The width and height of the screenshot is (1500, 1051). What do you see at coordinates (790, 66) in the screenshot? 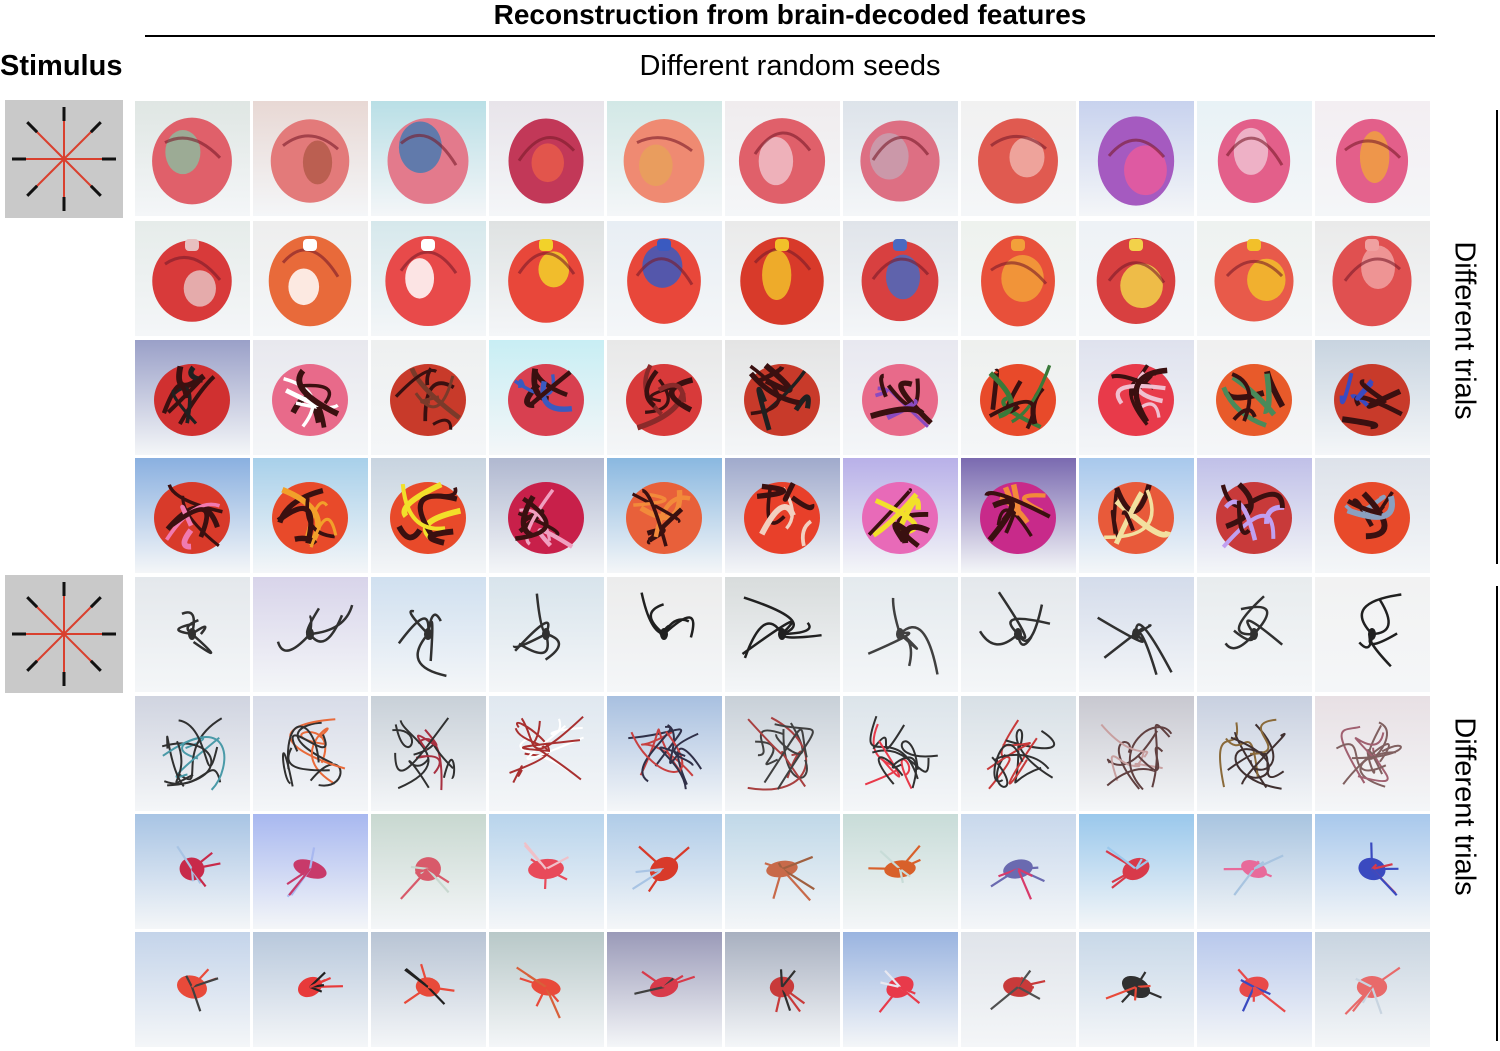
I see `seeds-label: Different random seeds` at bounding box center [790, 66].